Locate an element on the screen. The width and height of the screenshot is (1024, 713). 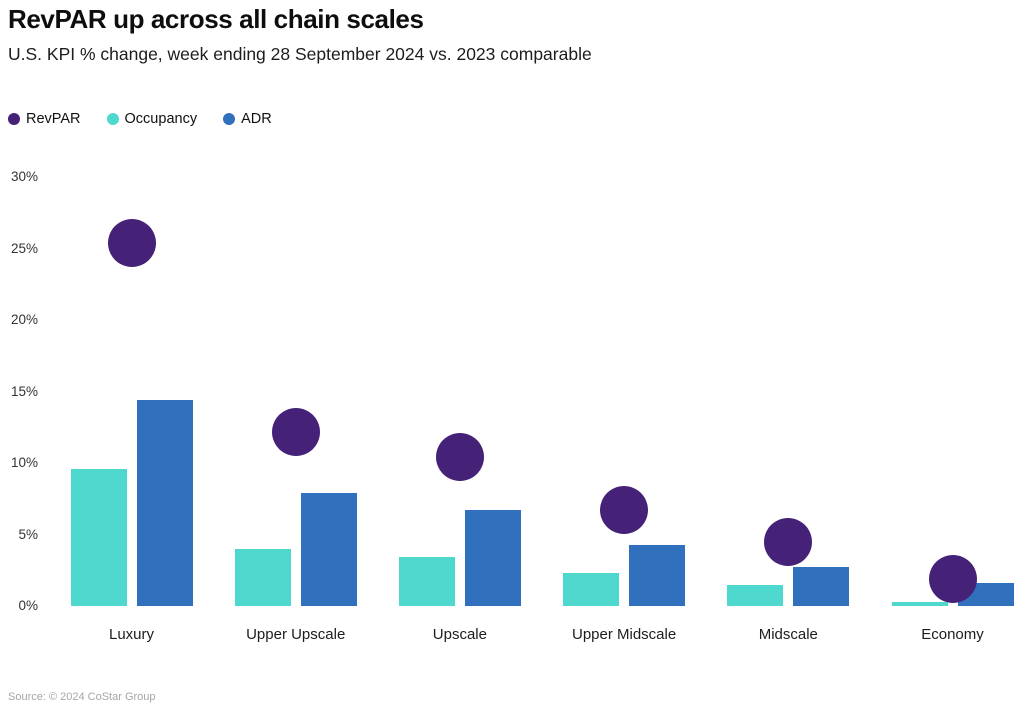
y-axis-tick-label: 0% is located at coordinates (28, 605).